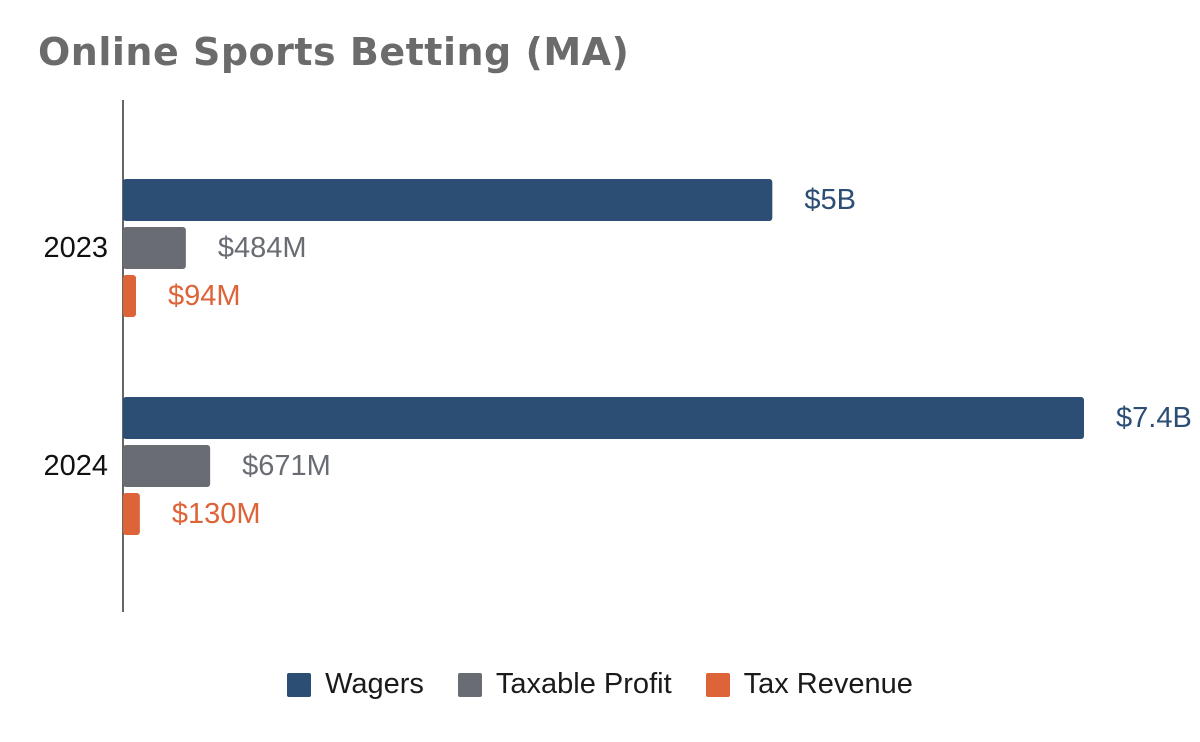 The image size is (1200, 742). I want to click on legend-item: Taxable Profit, so click(564, 684).